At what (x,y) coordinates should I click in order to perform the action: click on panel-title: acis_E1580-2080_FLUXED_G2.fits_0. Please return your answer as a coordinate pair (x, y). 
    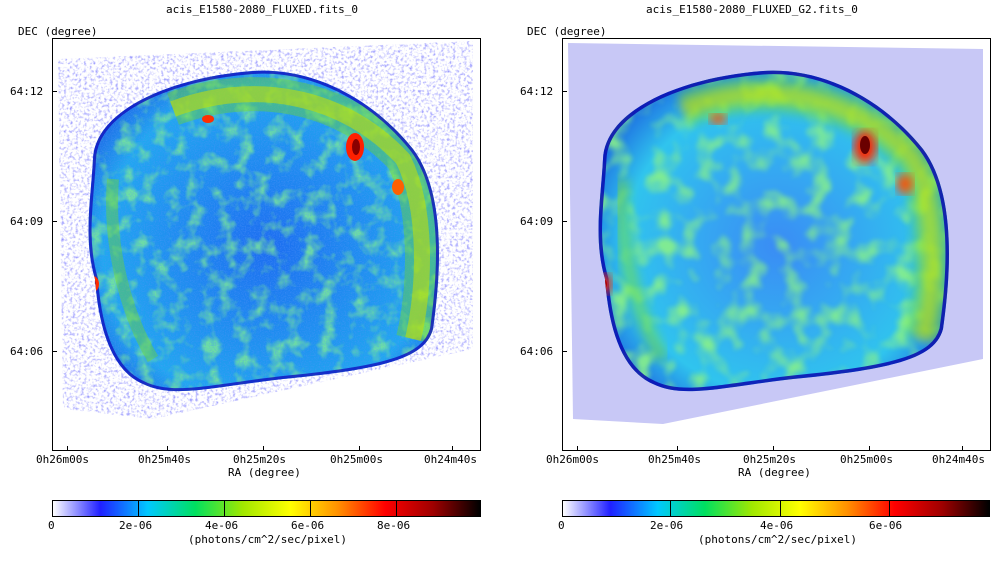
    Looking at the image, I should click on (752, 9).